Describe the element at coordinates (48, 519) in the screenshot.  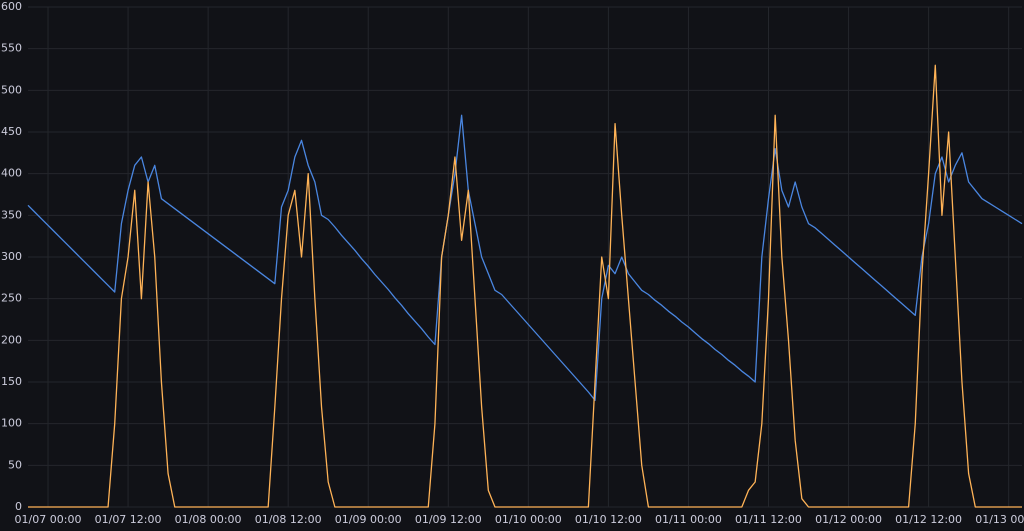
I see `x-tick-label: 01/07 00:00` at that location.